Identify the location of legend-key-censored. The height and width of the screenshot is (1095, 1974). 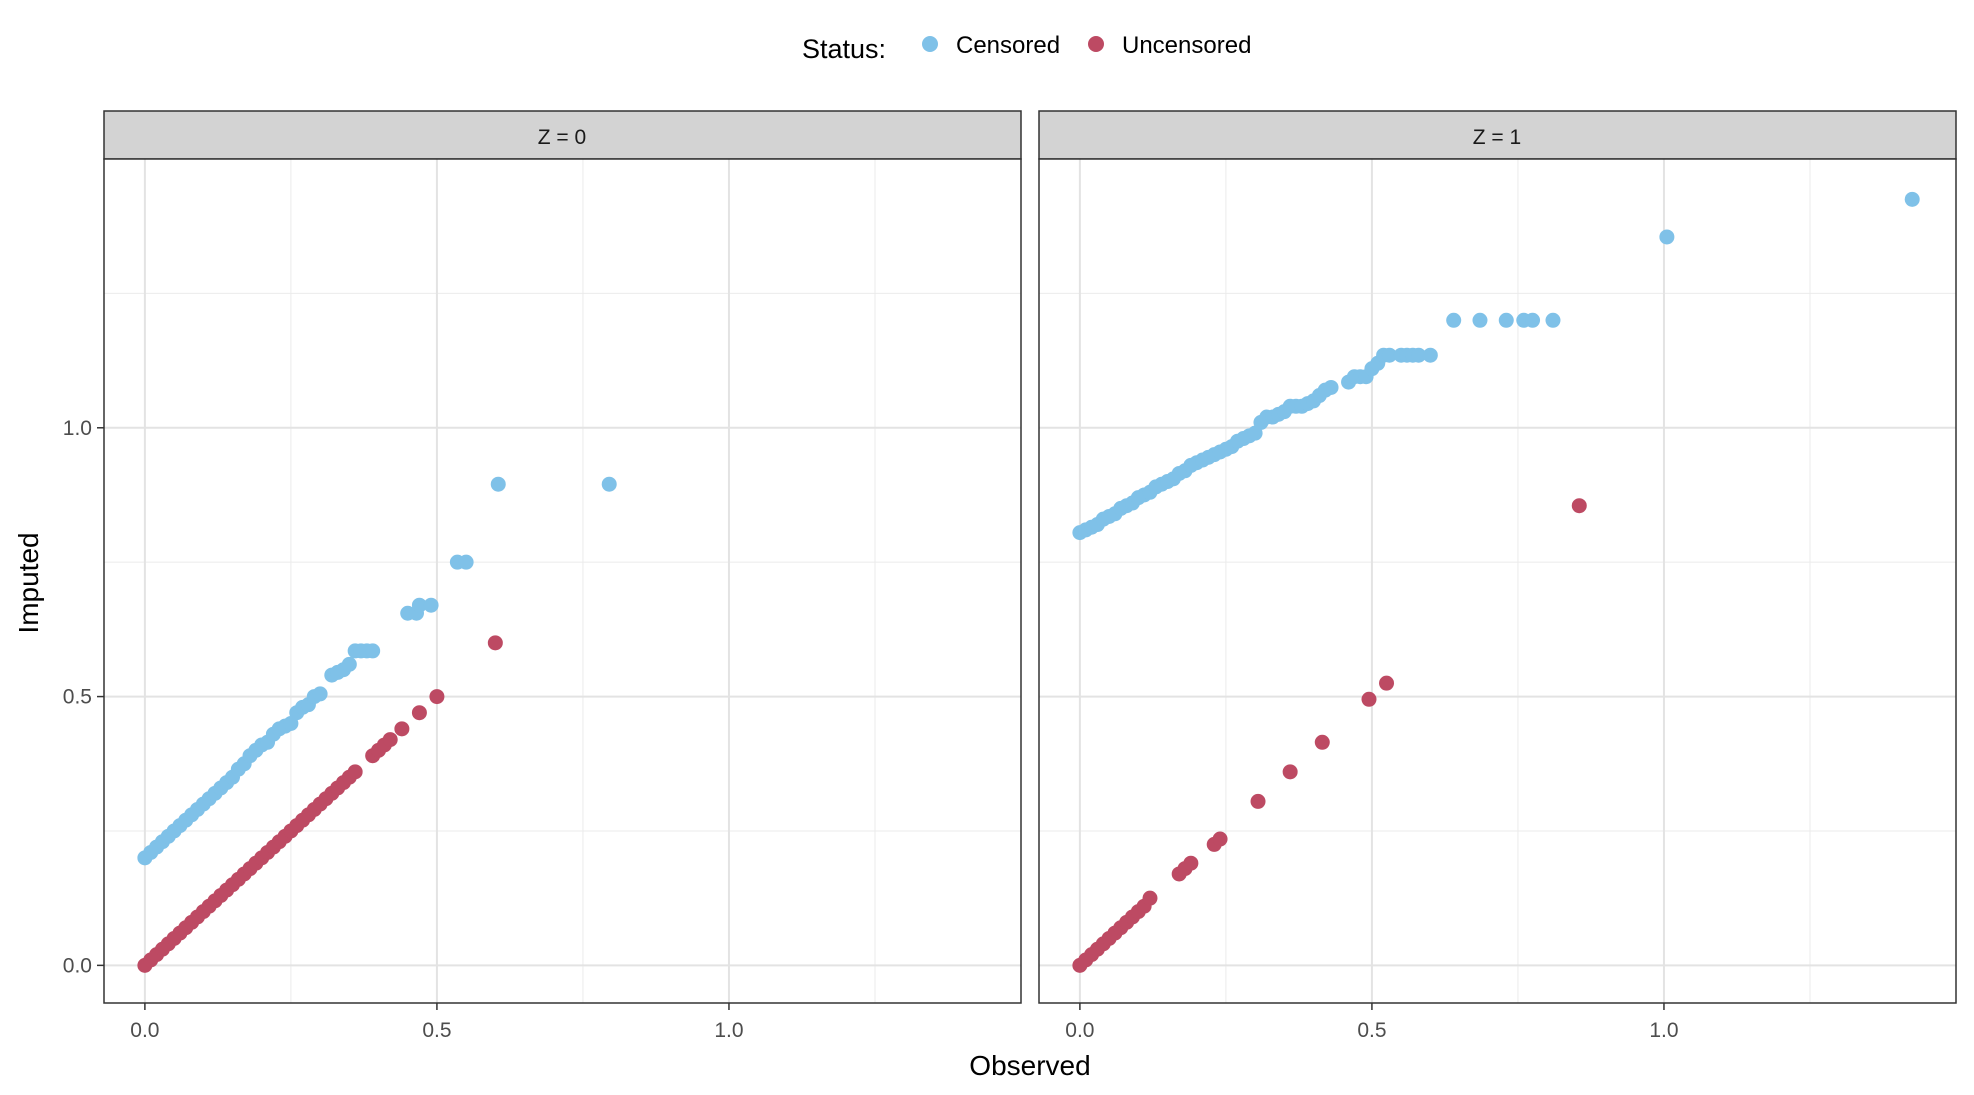
(930, 44).